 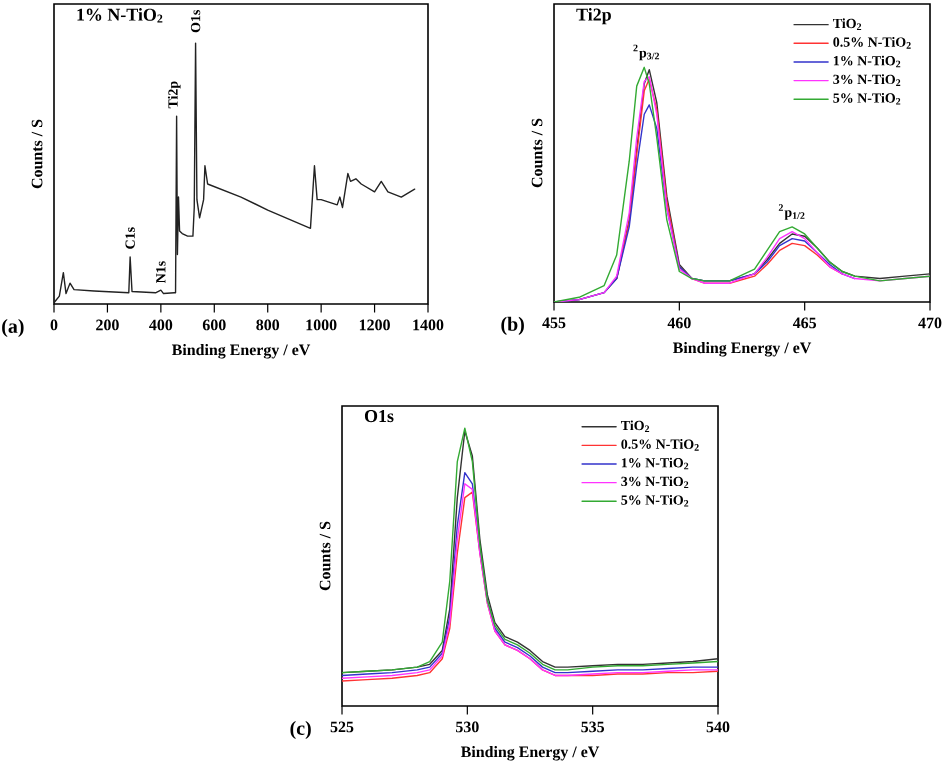 What do you see at coordinates (13, 328) in the screenshot?
I see `text: (a)` at bounding box center [13, 328].